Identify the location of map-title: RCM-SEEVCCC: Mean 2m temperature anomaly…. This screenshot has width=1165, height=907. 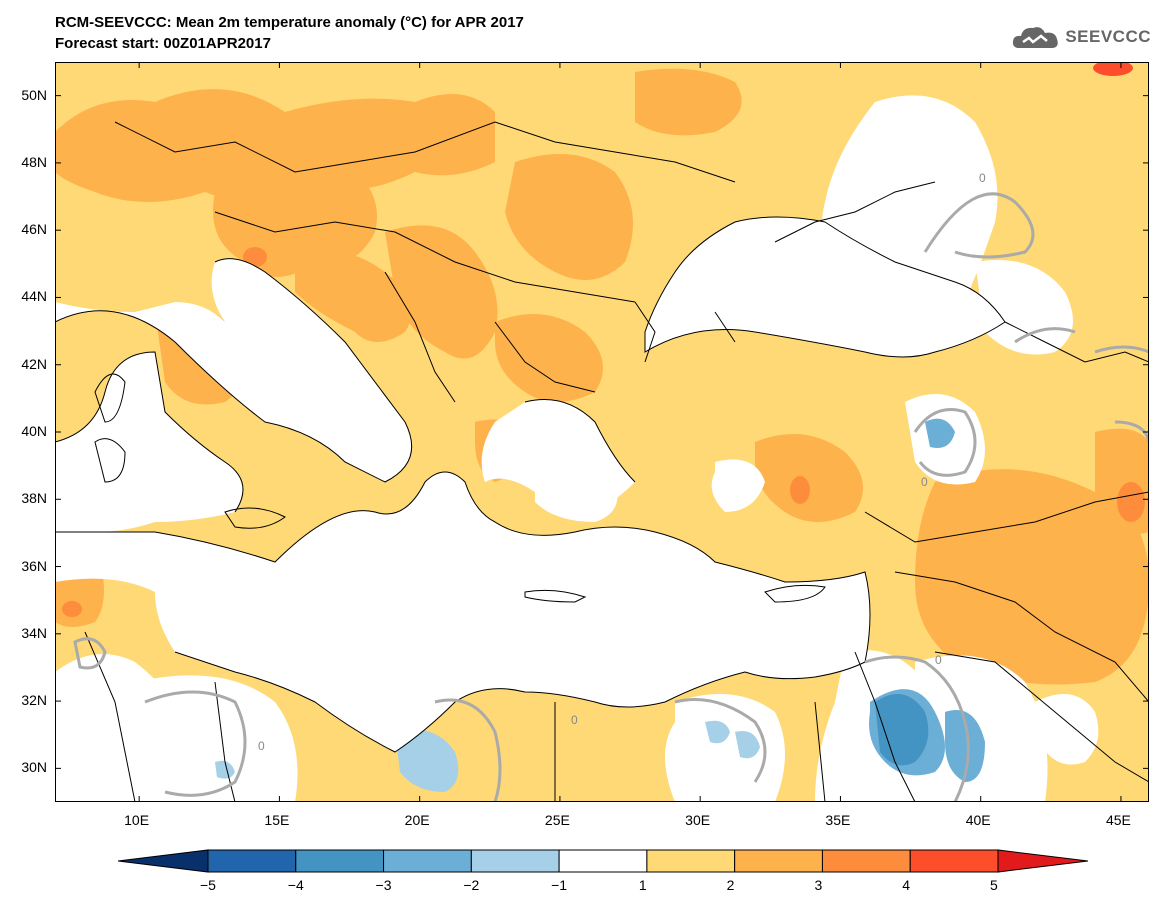
(289, 22).